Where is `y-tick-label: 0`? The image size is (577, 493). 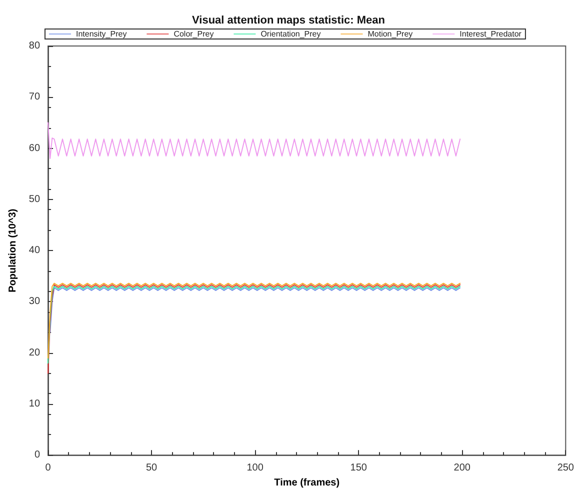
y-tick-label: 0 is located at coordinates (37, 455).